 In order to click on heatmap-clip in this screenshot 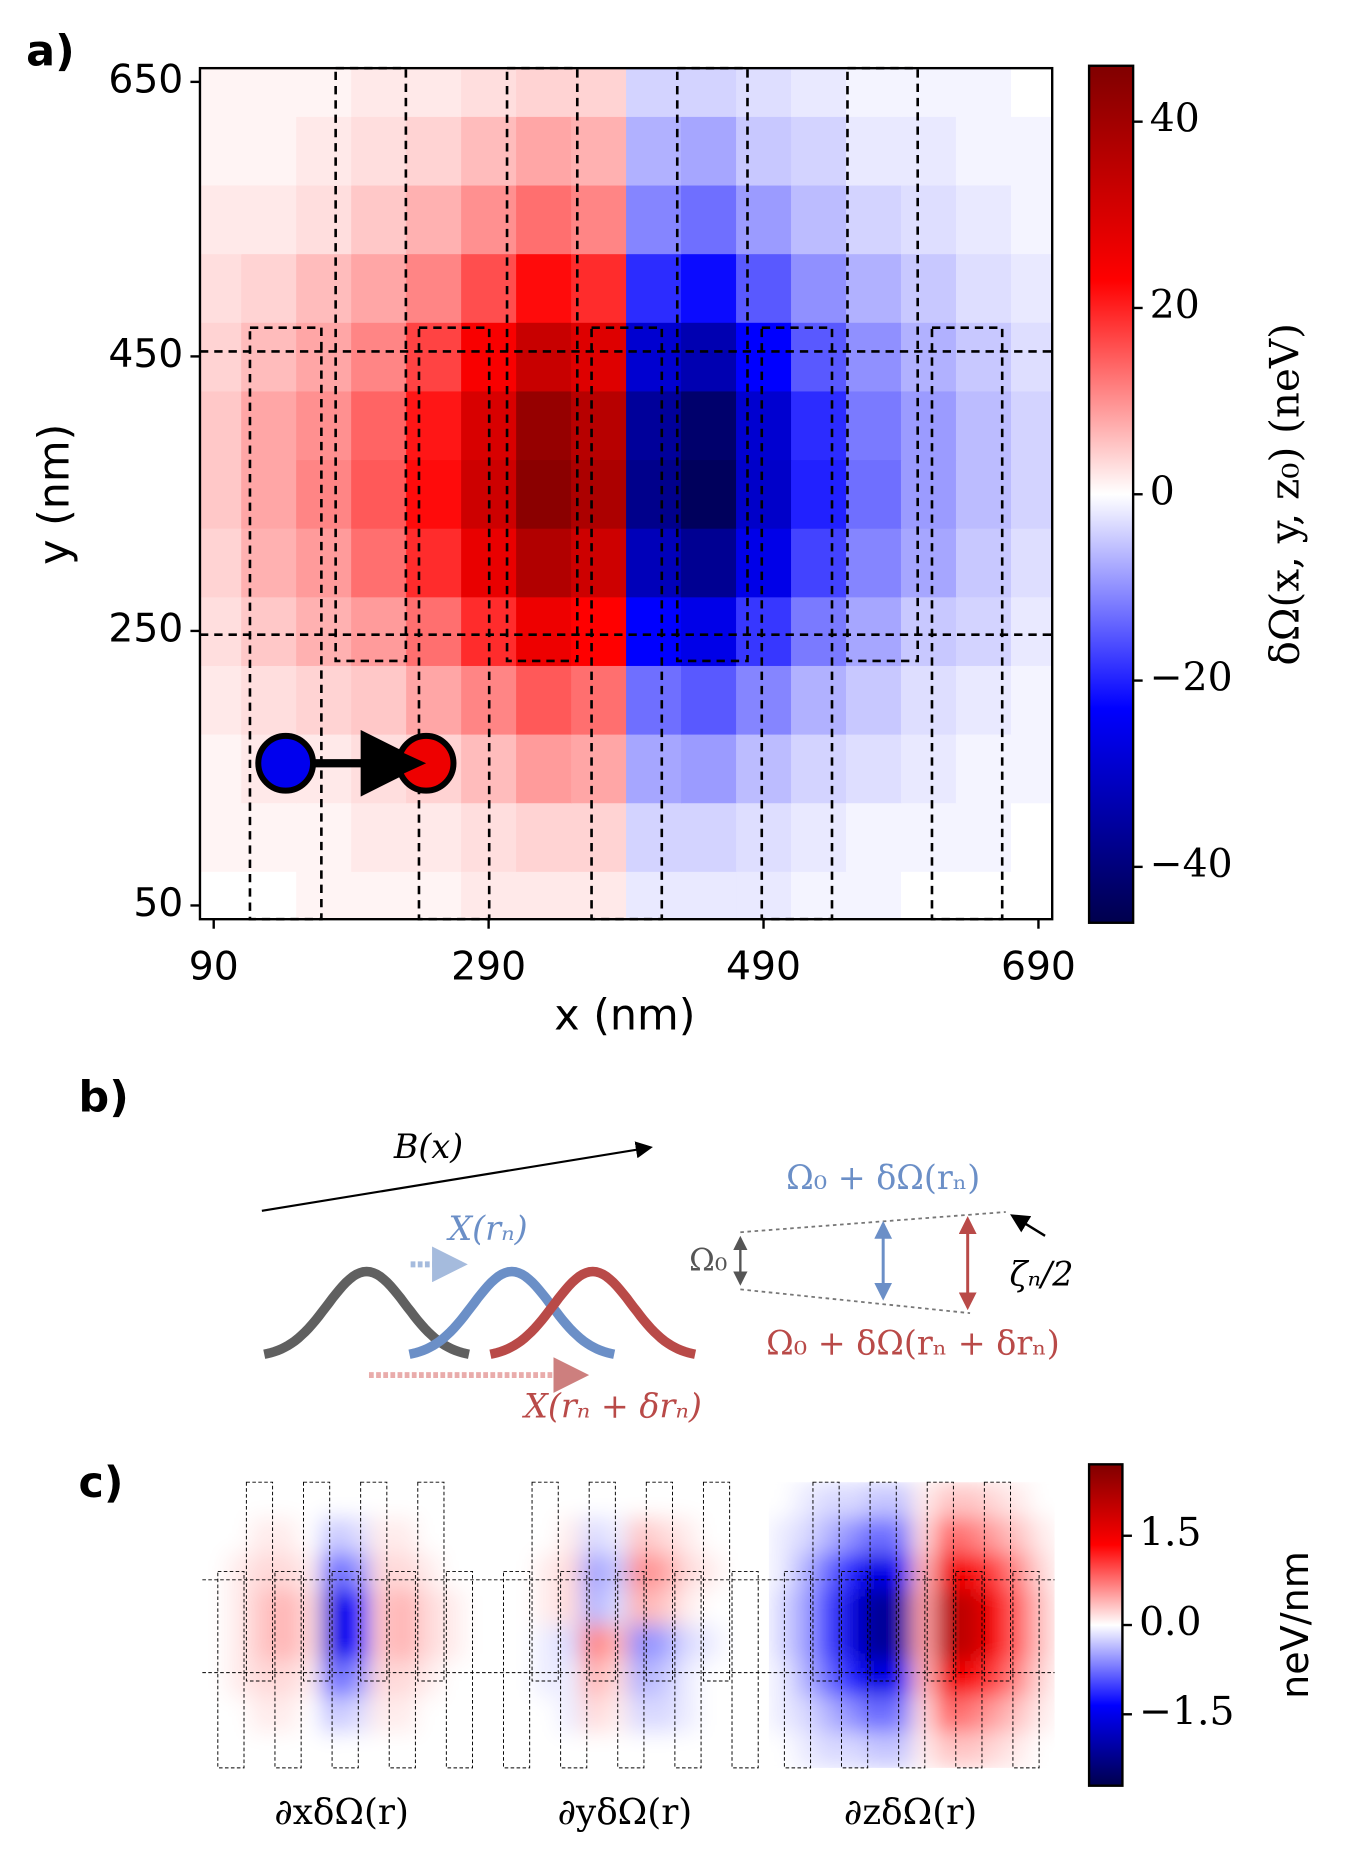, I will do `click(345, 1625)`.